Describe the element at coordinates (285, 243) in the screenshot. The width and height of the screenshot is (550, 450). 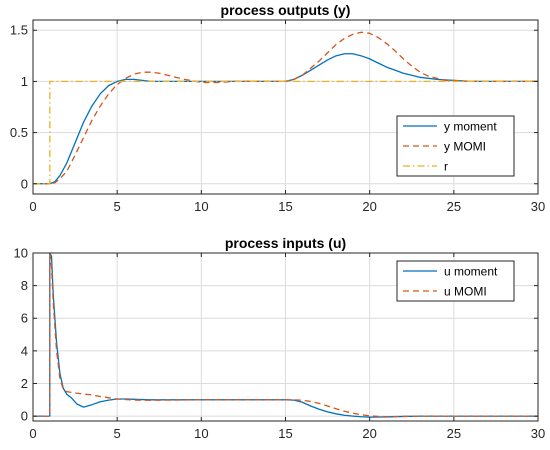
I see `chart-title: process inputs (u)` at that location.